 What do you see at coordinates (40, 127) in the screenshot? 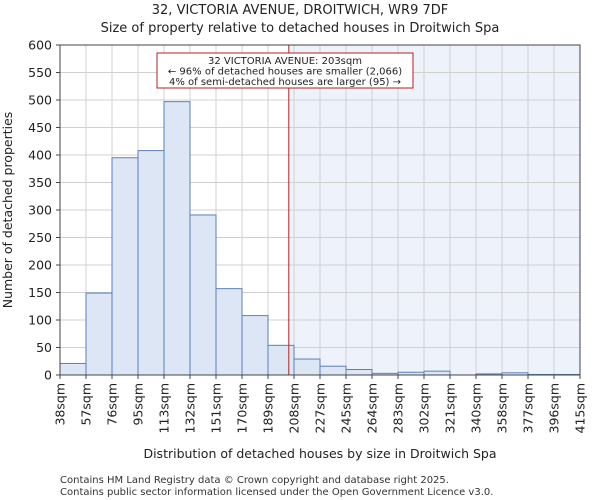
I see `y-tick-label: 450` at bounding box center [40, 127].